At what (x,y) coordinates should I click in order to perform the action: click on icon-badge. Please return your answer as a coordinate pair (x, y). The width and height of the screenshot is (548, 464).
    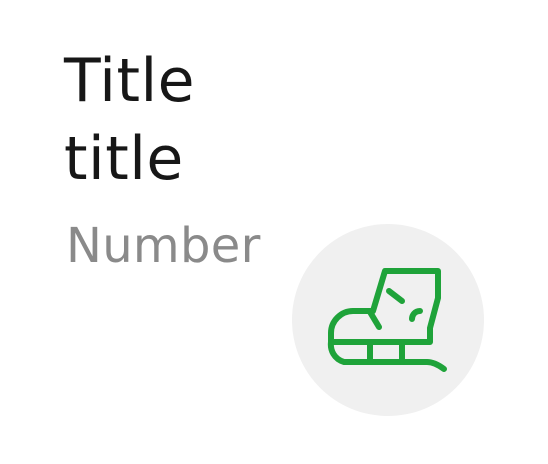
    Looking at the image, I should click on (388, 320).